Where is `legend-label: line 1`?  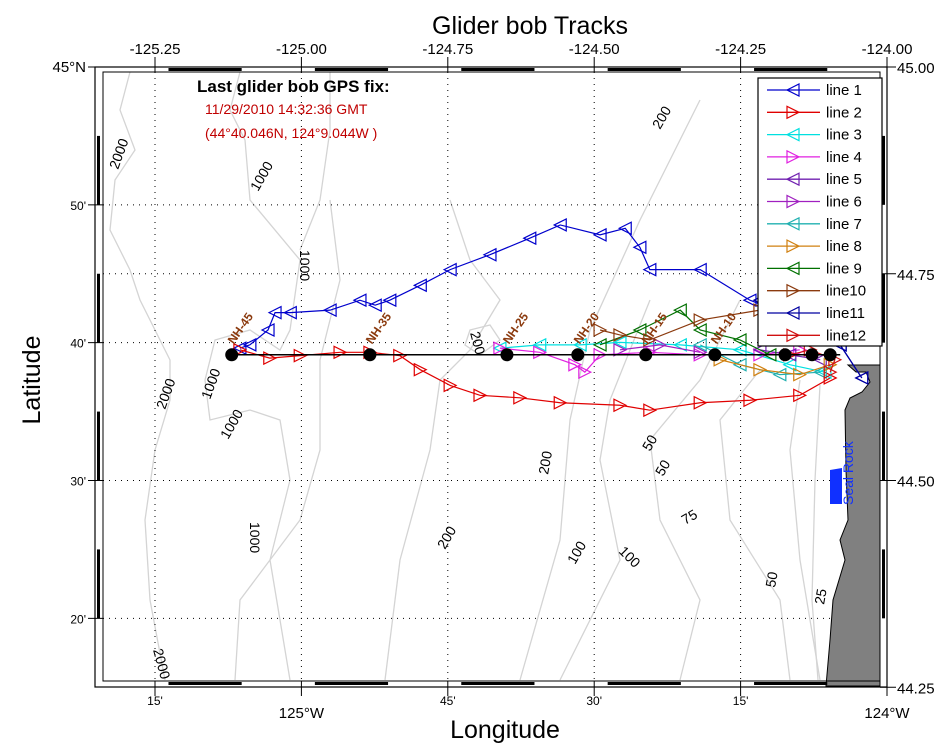 legend-label: line 1 is located at coordinates (844, 90).